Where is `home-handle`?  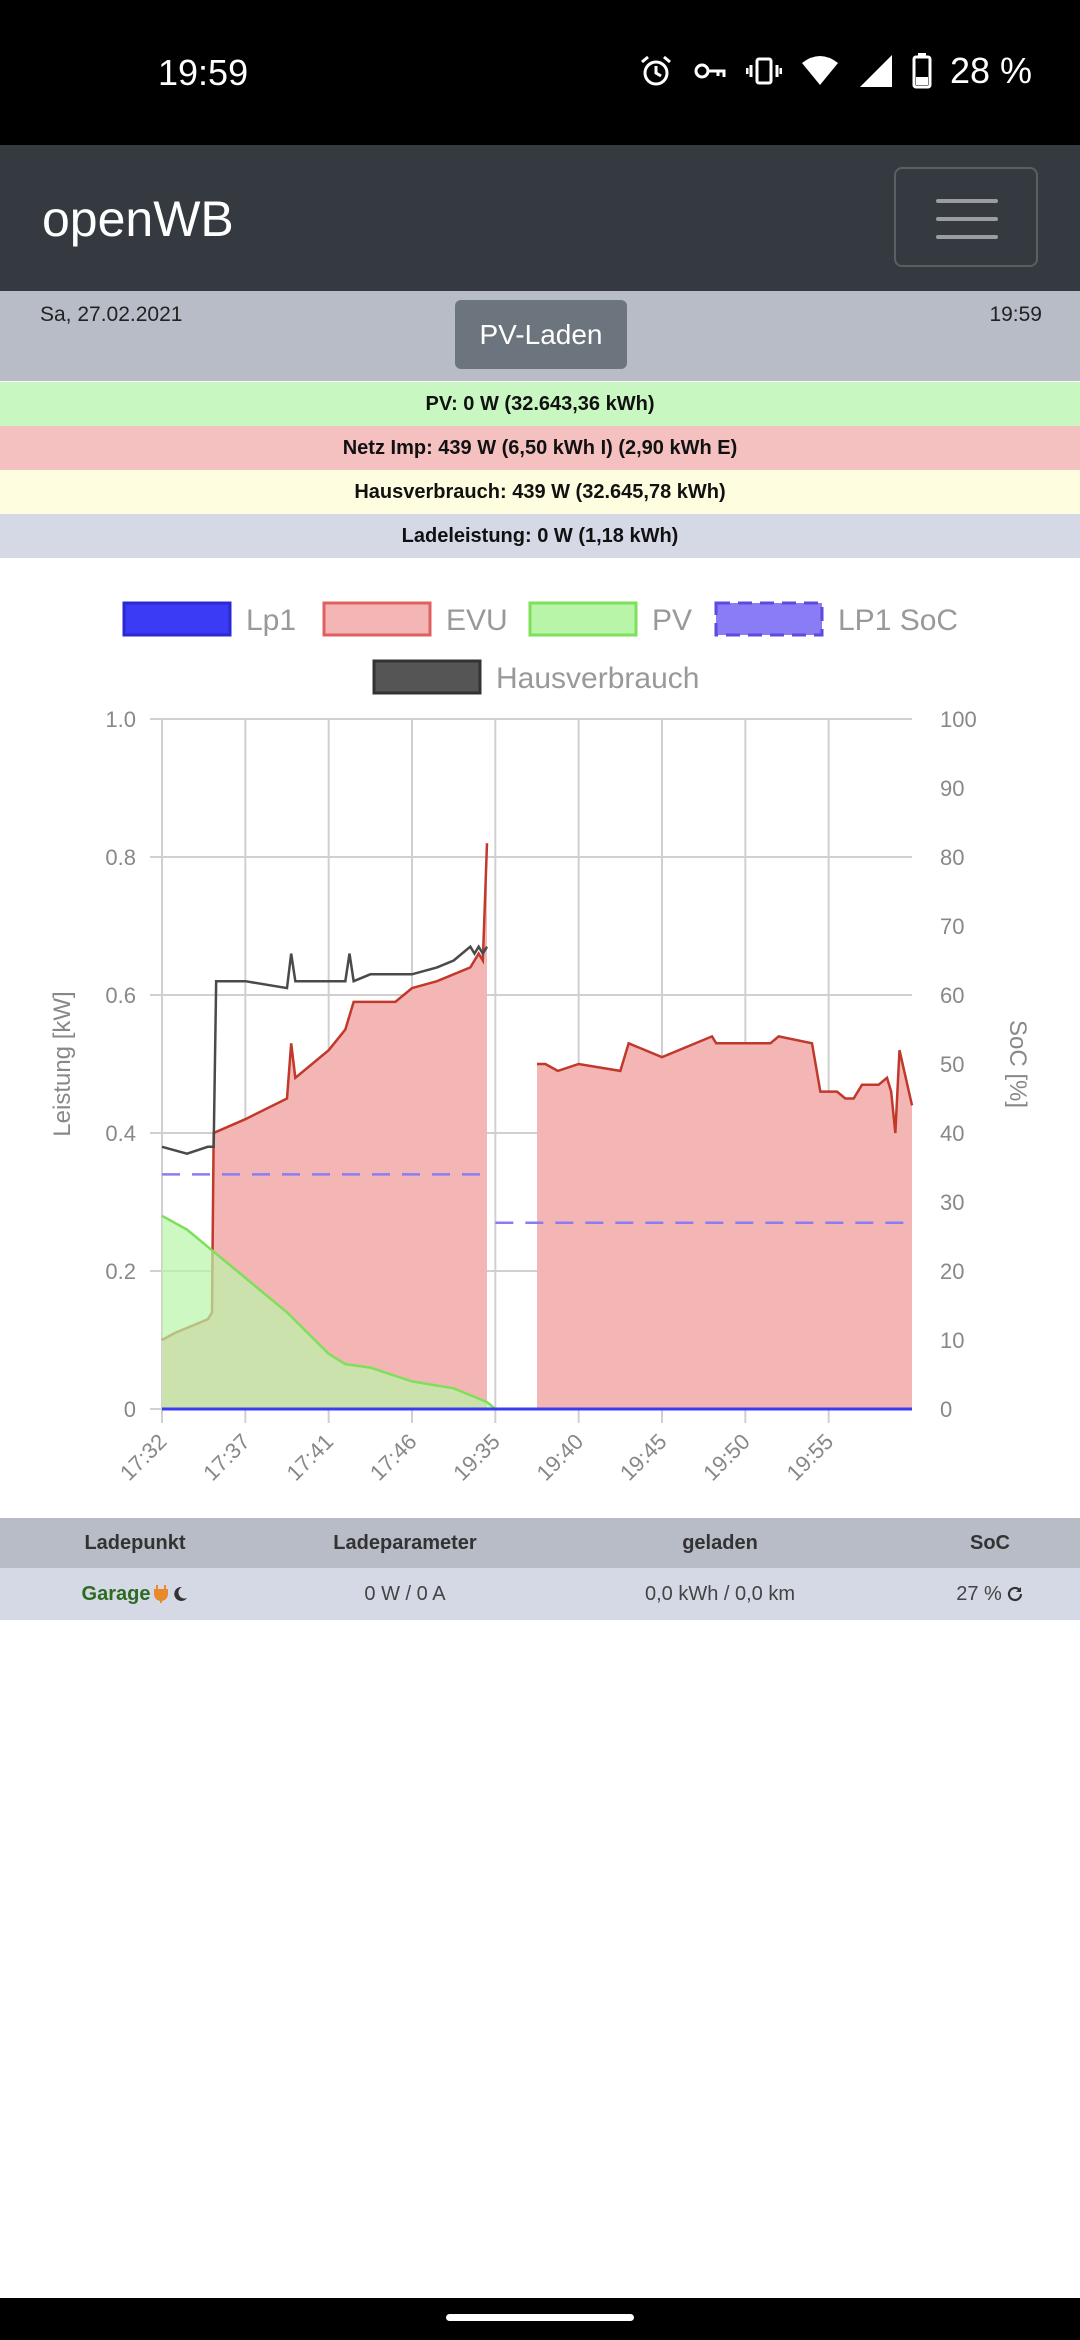
home-handle is located at coordinates (540, 2317).